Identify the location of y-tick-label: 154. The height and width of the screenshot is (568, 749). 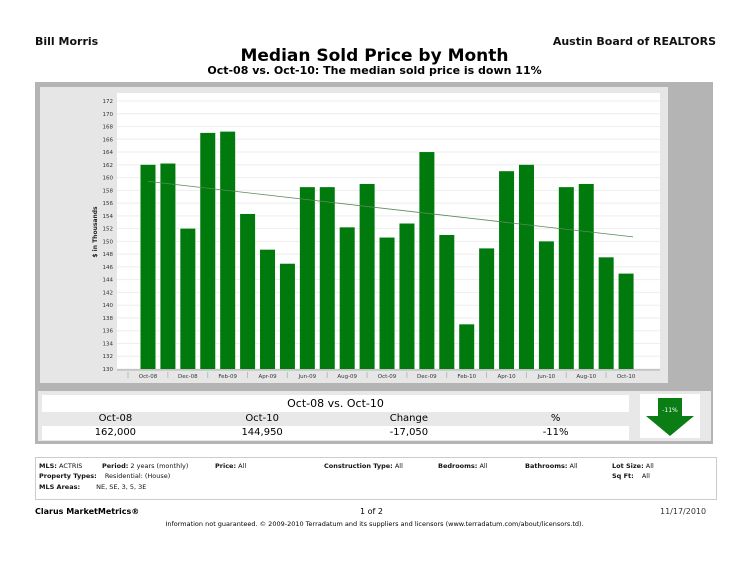
(108, 217).